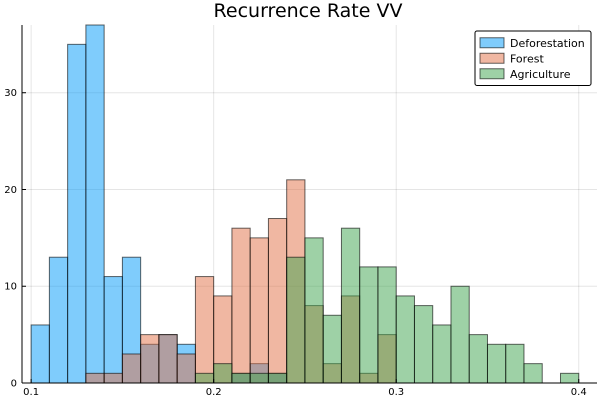  What do you see at coordinates (31, 392) in the screenshot?
I see `x-tick-label: 0.1` at bounding box center [31, 392].